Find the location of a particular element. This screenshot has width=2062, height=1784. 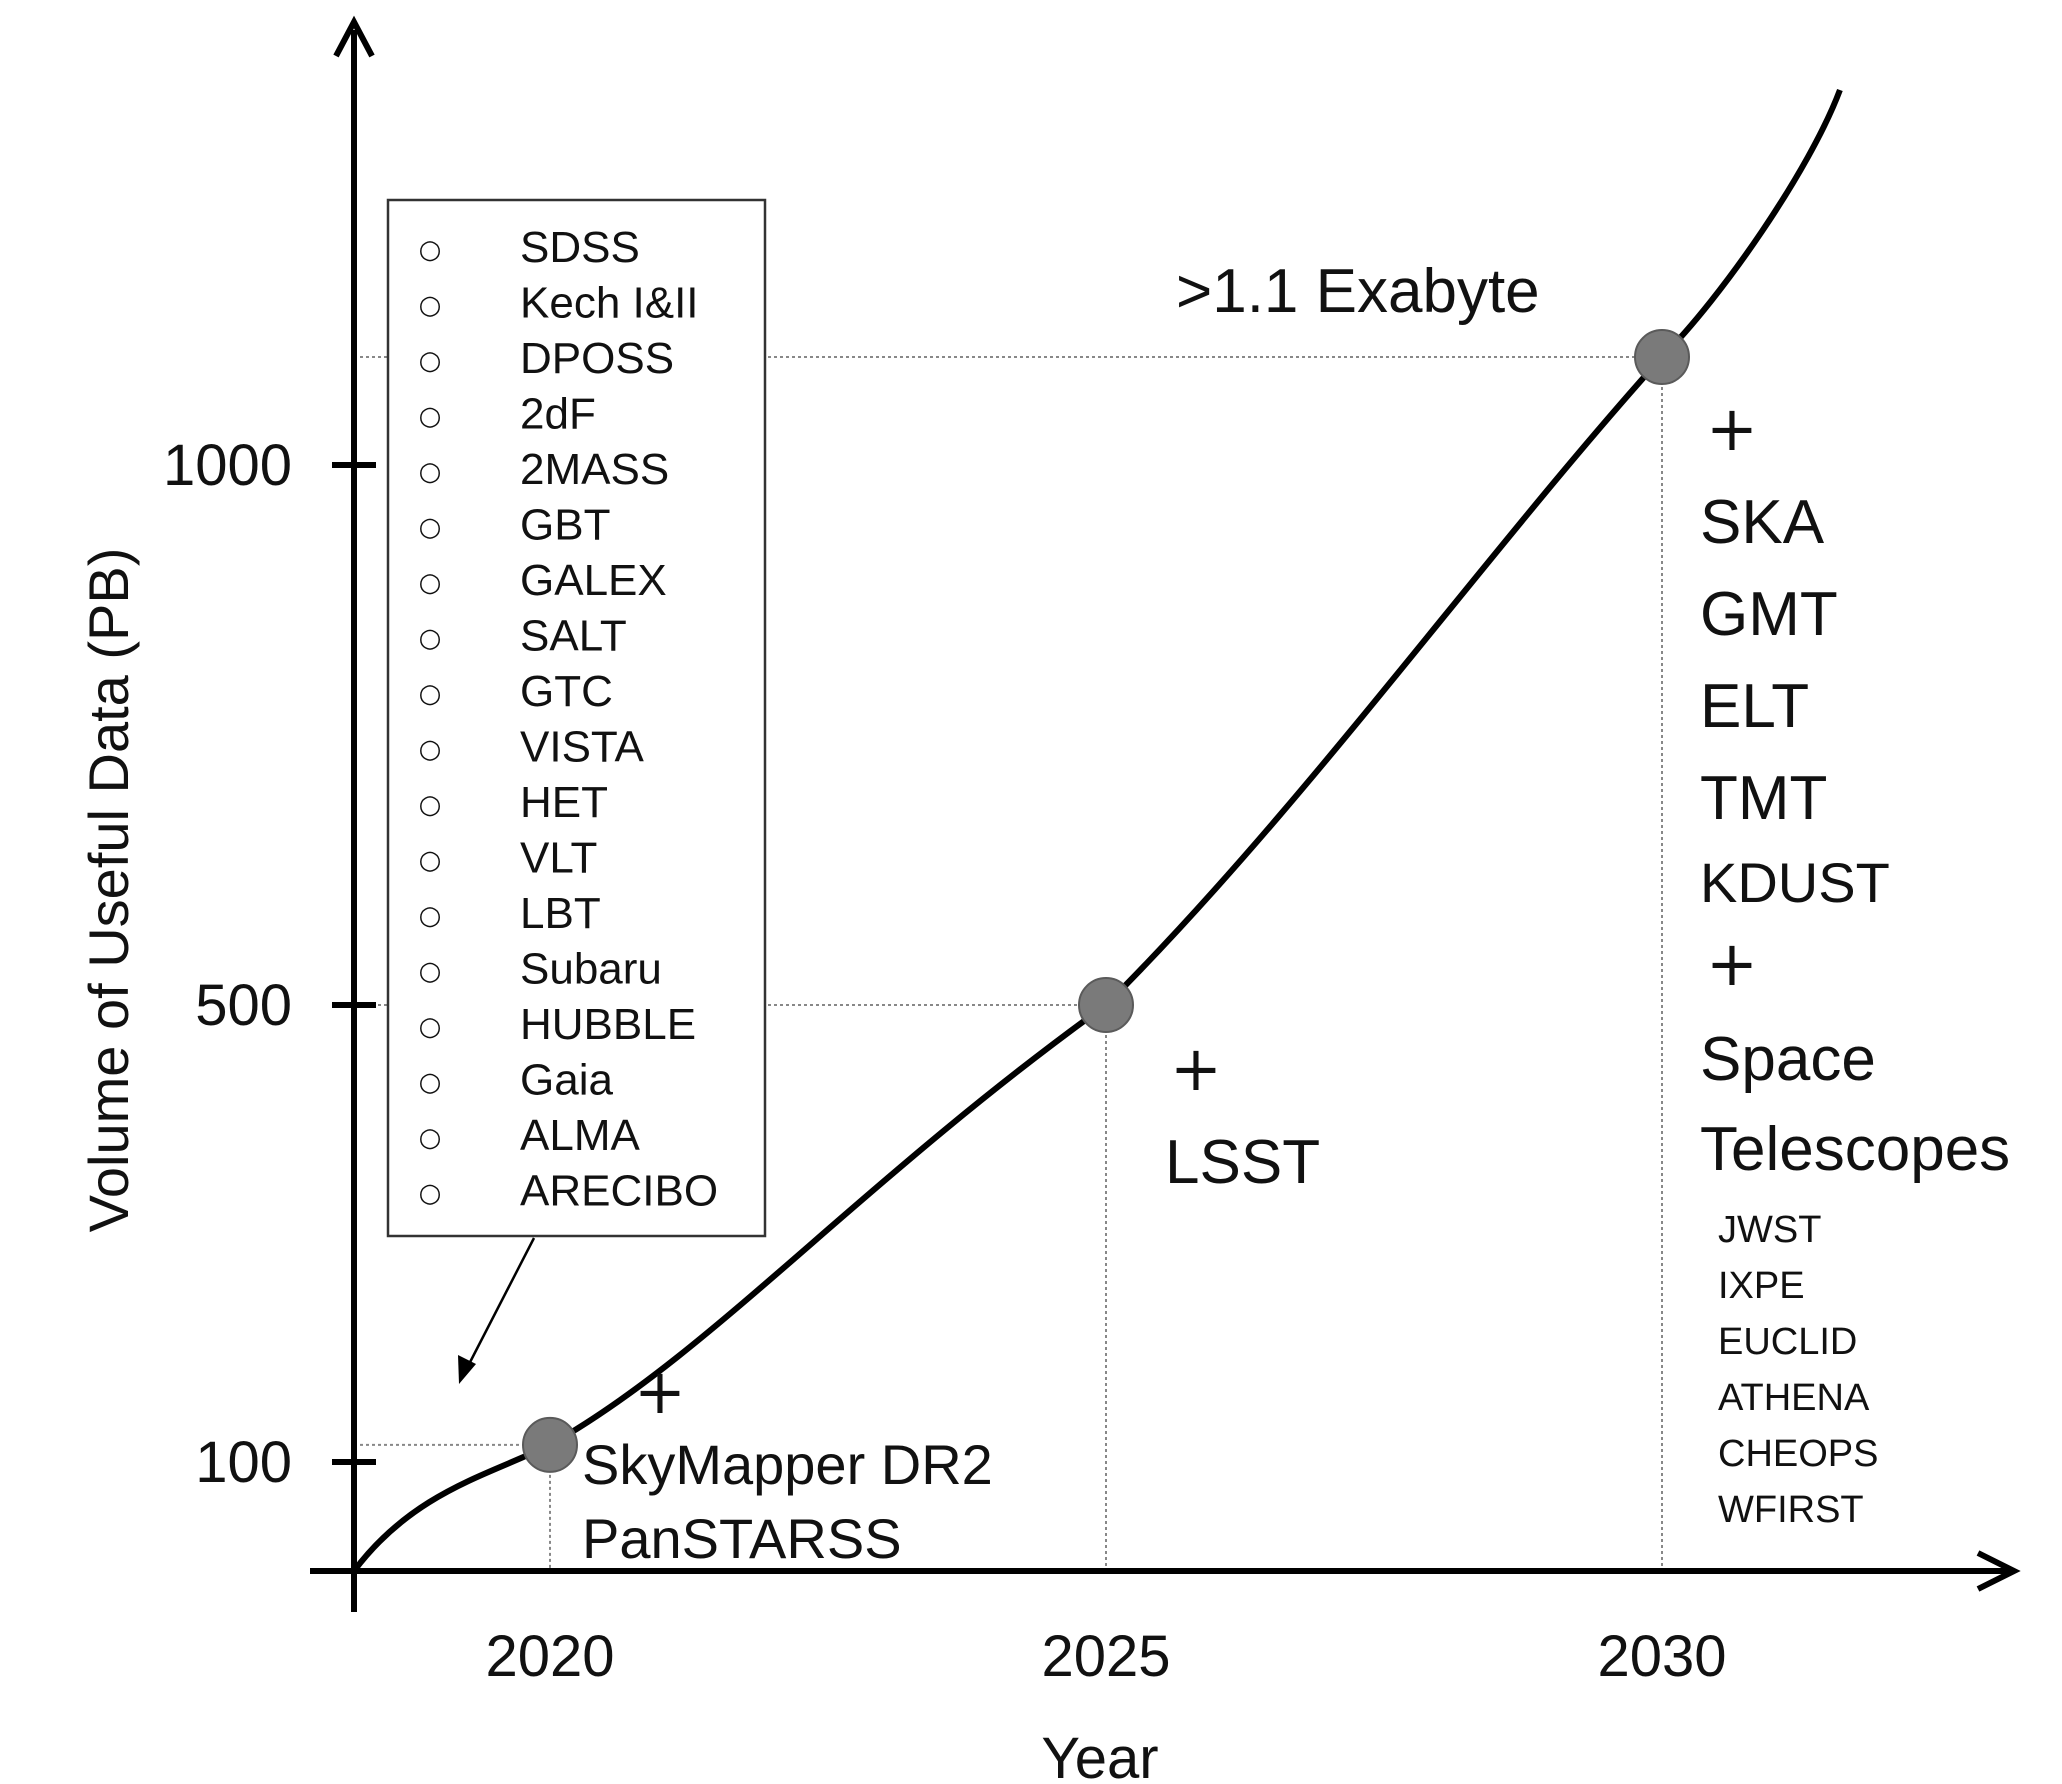

legend-item-label: GTC is located at coordinates (566, 691).